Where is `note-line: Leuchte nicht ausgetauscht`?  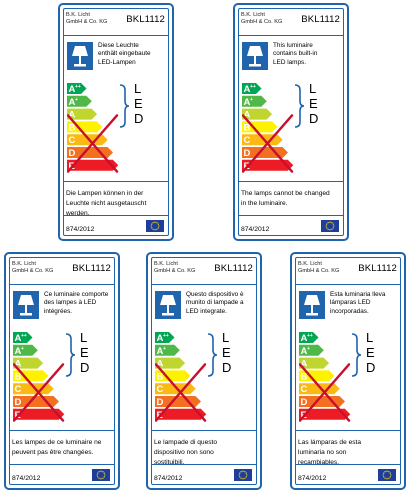
note-line: Leuchte nicht ausgetauscht is located at coordinates (106, 203).